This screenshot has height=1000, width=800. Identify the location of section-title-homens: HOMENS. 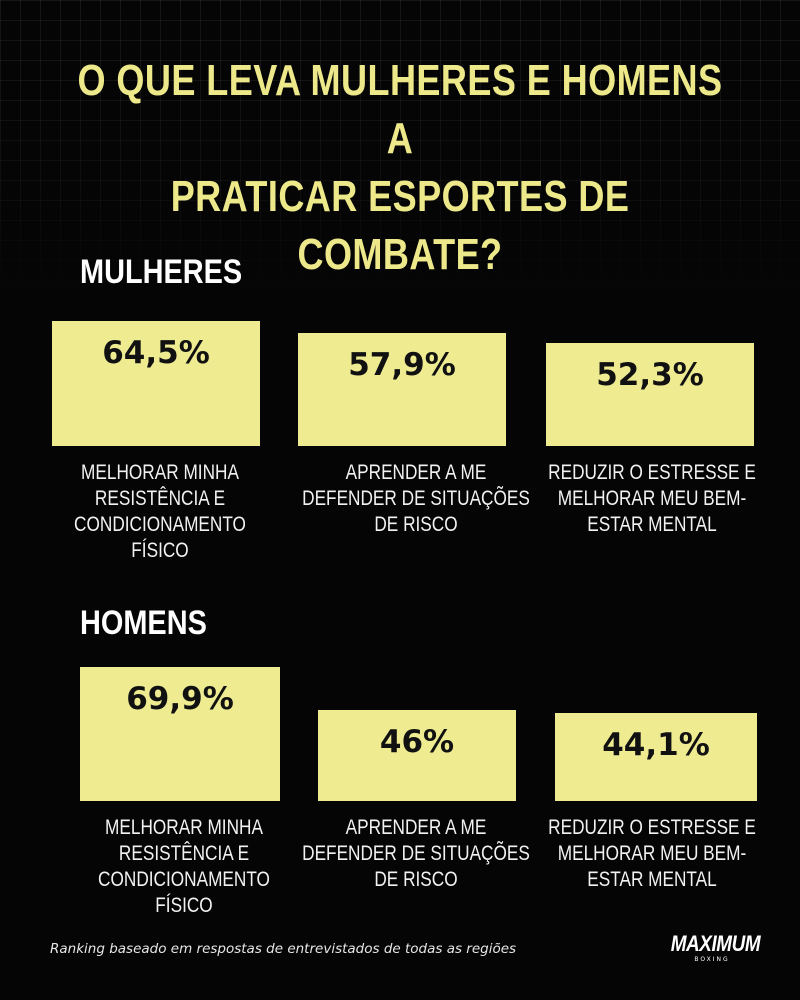
(143, 623).